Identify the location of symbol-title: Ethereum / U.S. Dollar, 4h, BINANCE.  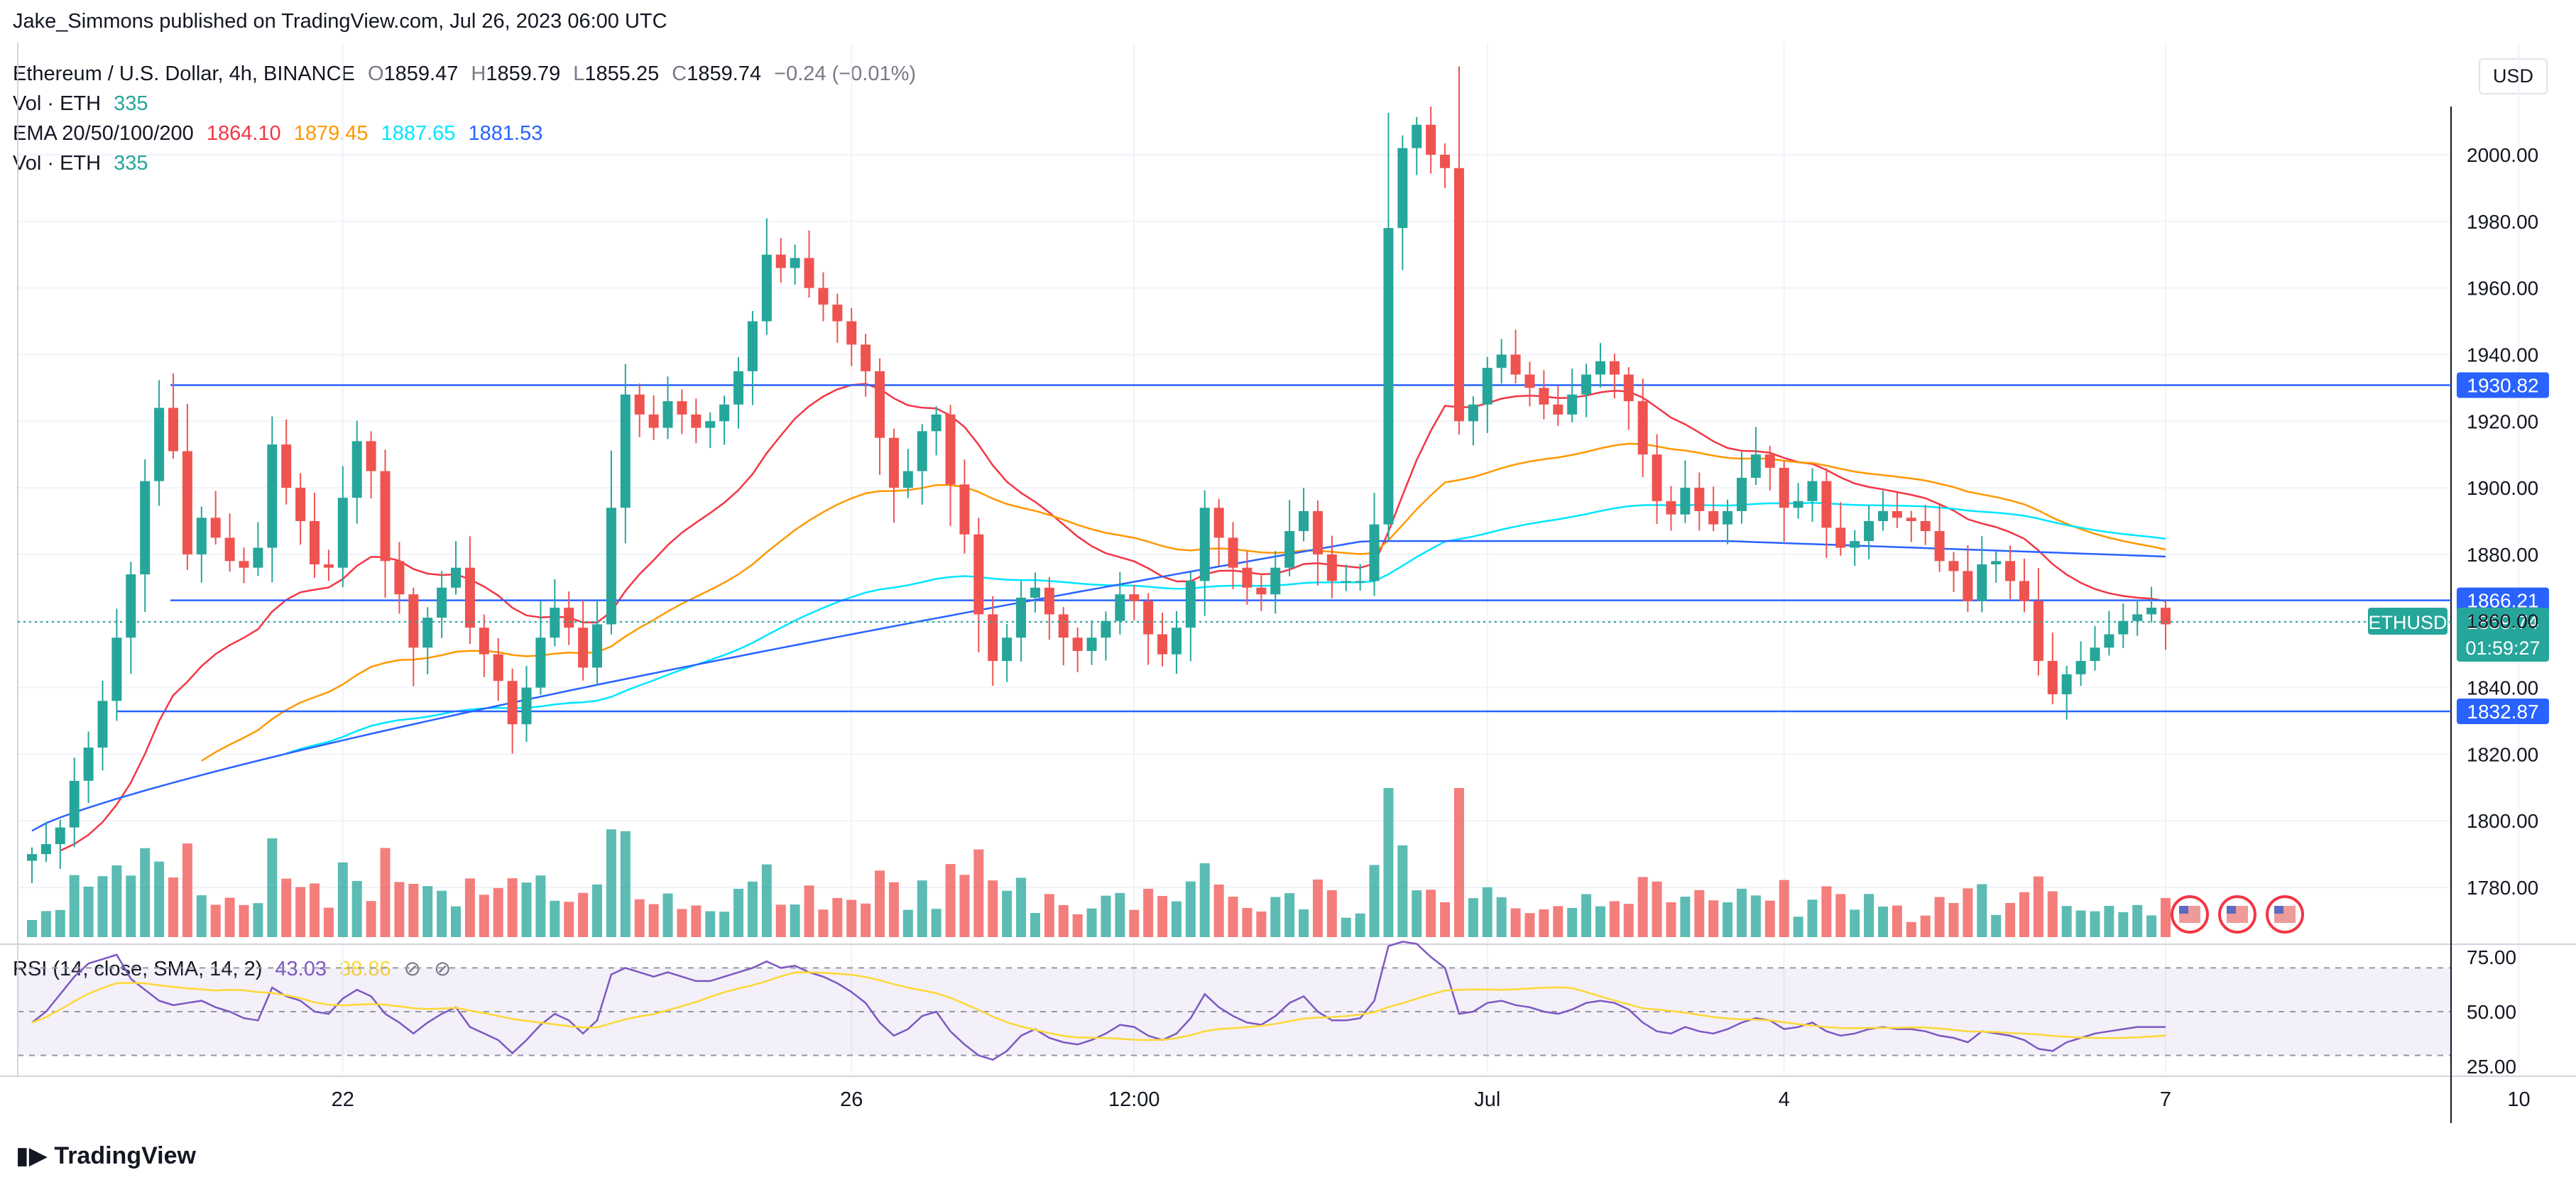
(184, 73).